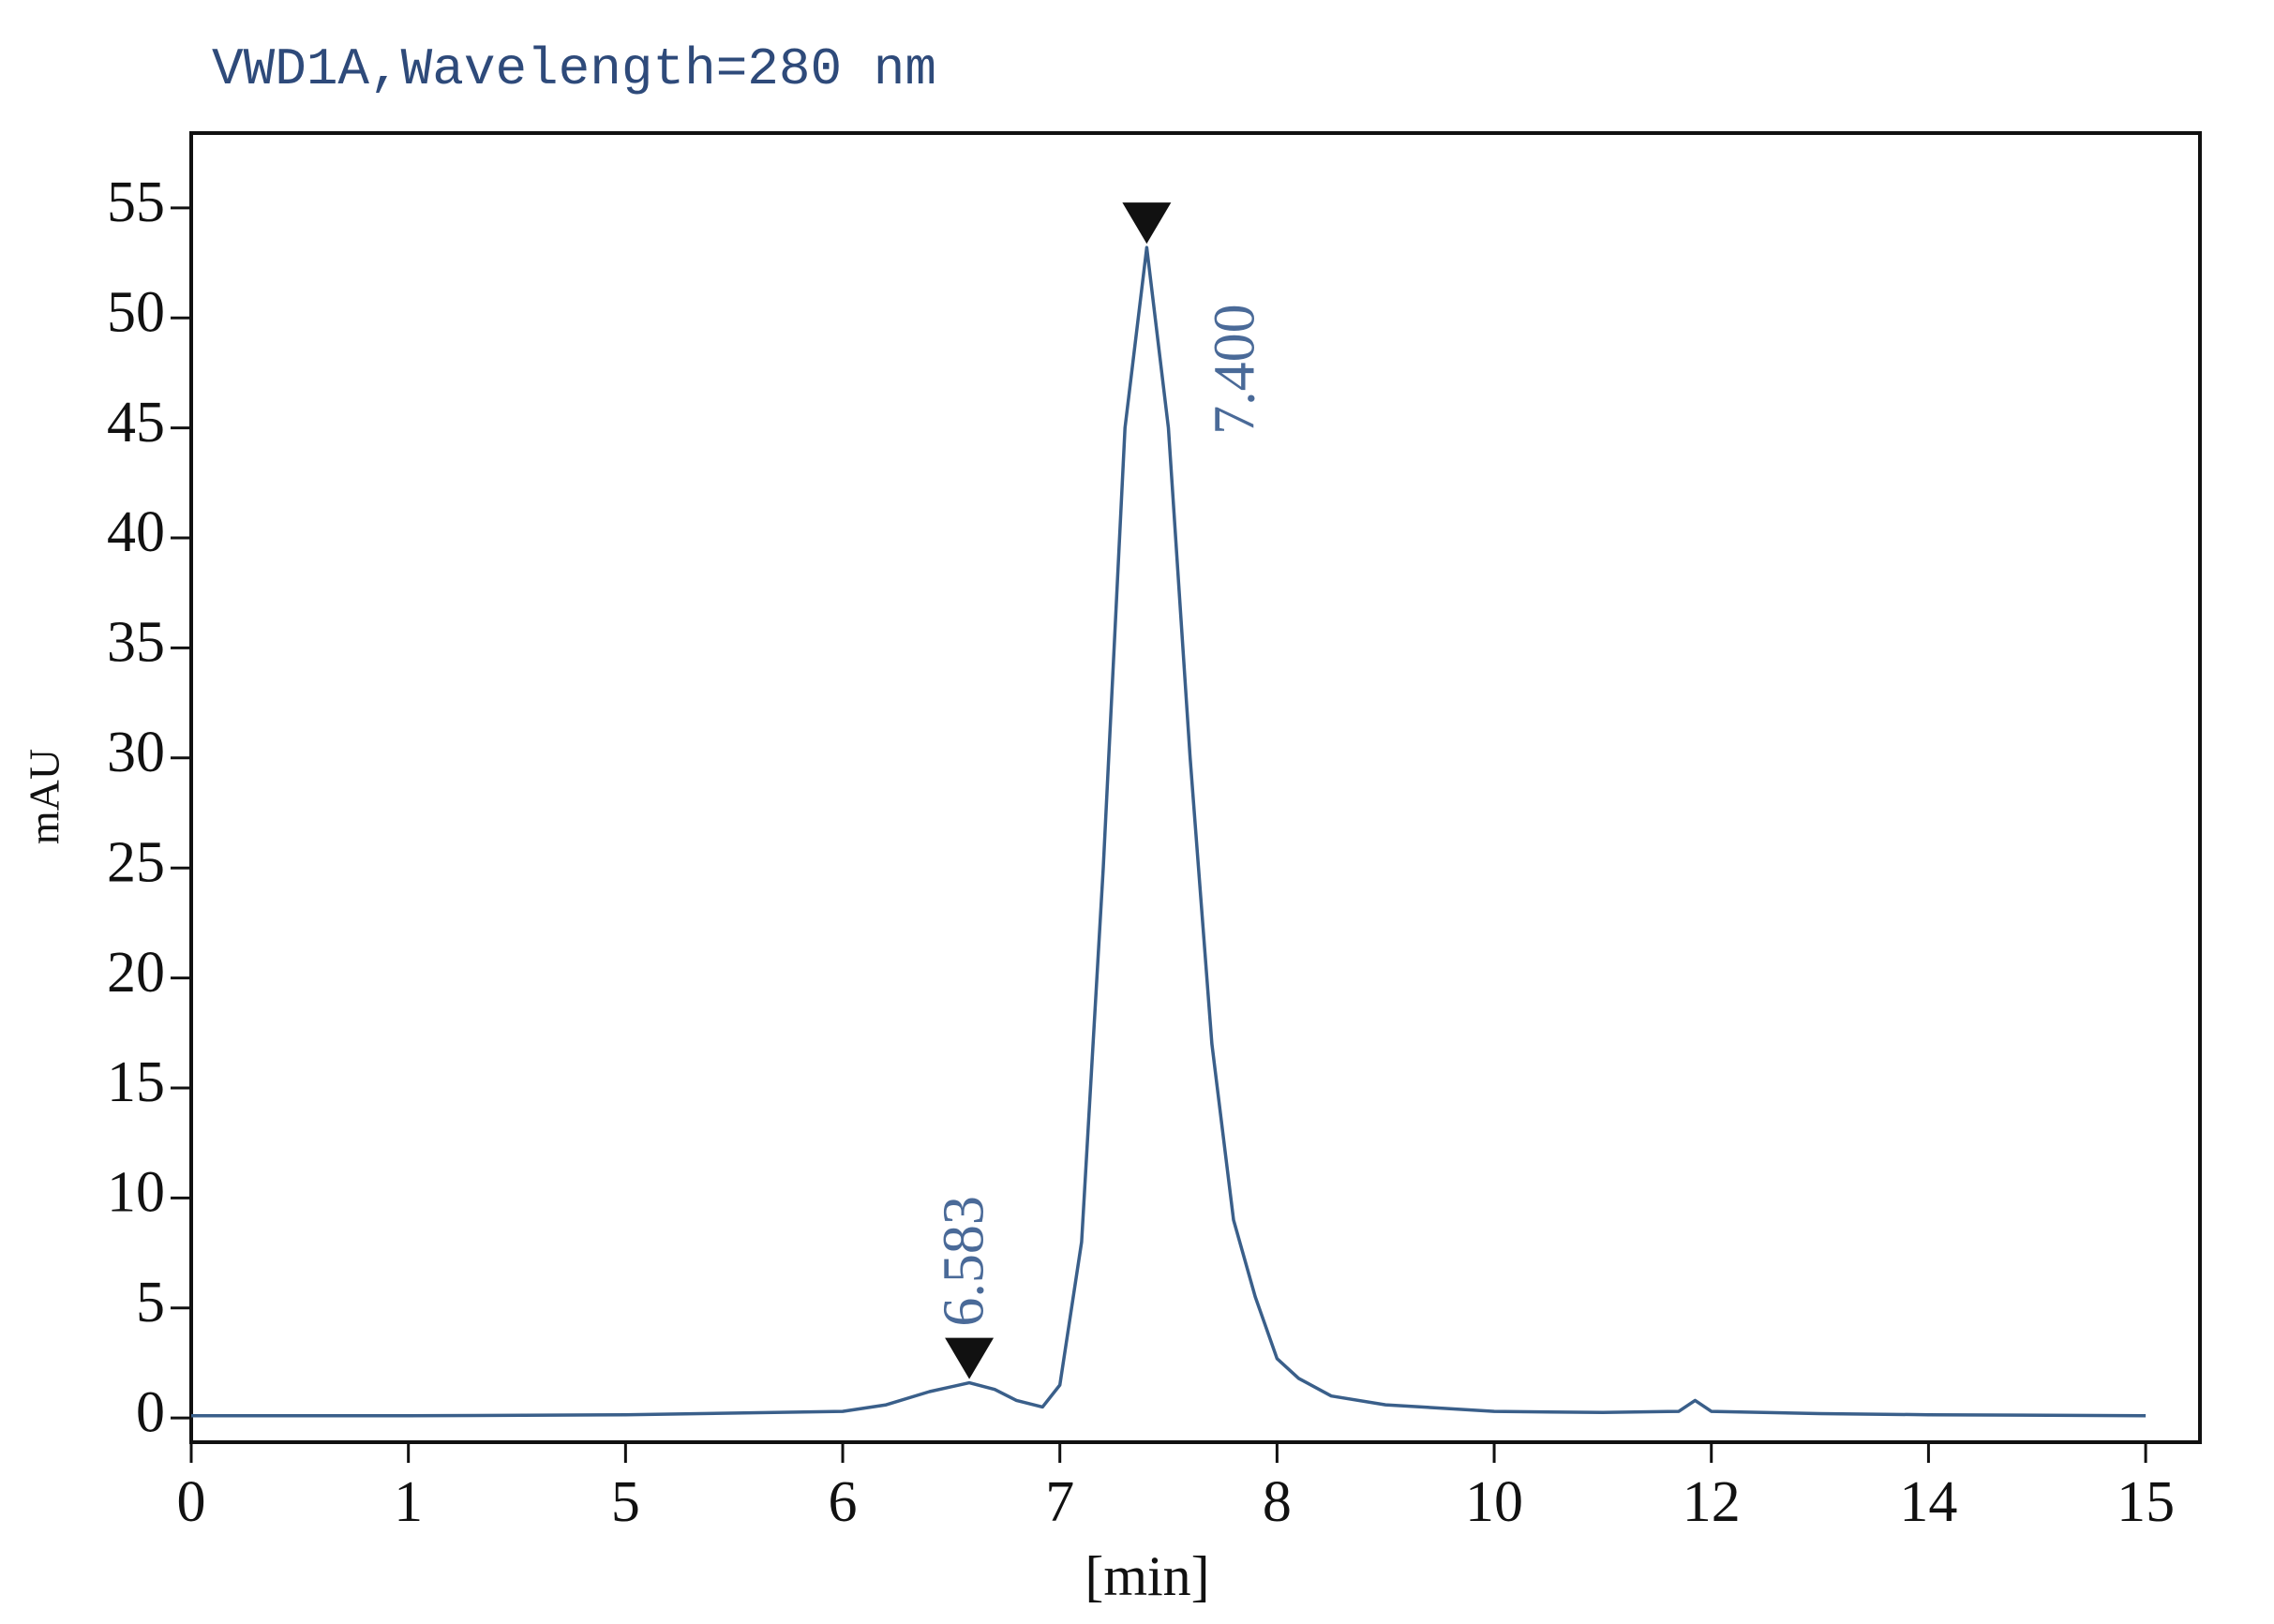  What do you see at coordinates (192, 1502) in the screenshot?
I see `x-tick-label: 0` at bounding box center [192, 1502].